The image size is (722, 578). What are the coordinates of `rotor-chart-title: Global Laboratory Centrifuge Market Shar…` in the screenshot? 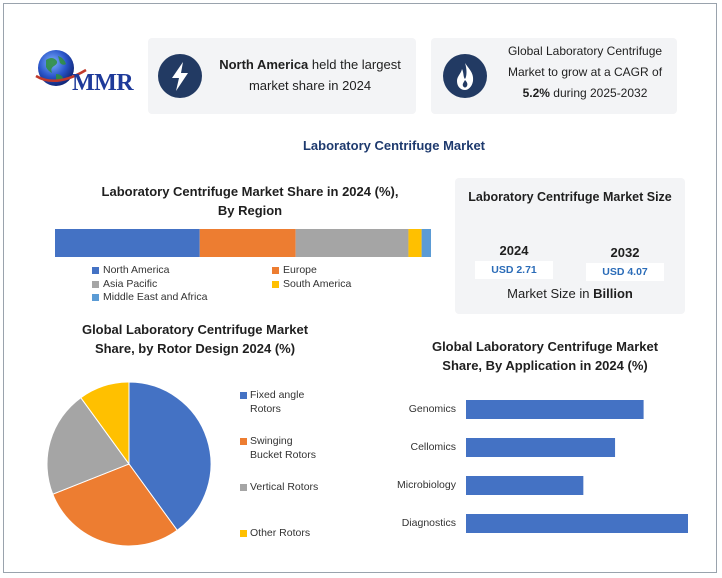 It's located at (195, 339).